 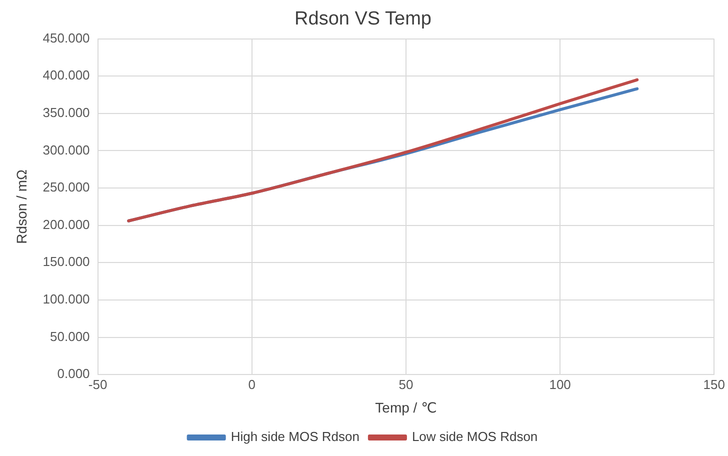 What do you see at coordinates (363, 19) in the screenshot?
I see `chart-title: Rdson VS Temp` at bounding box center [363, 19].